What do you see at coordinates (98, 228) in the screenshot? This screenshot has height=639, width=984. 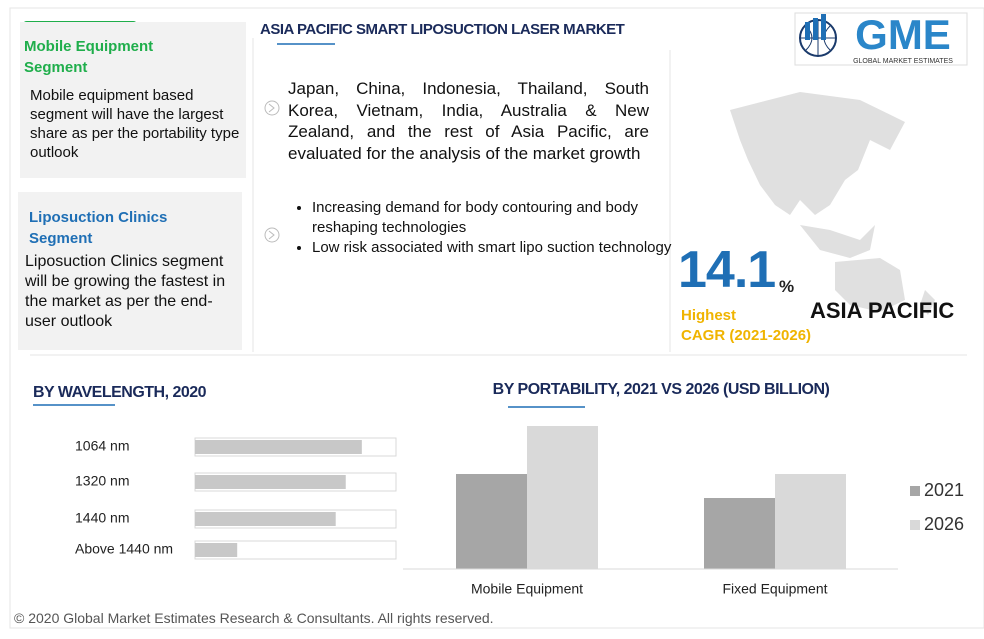 I see `segment-title: Liposuction Clinics Segment` at bounding box center [98, 228].